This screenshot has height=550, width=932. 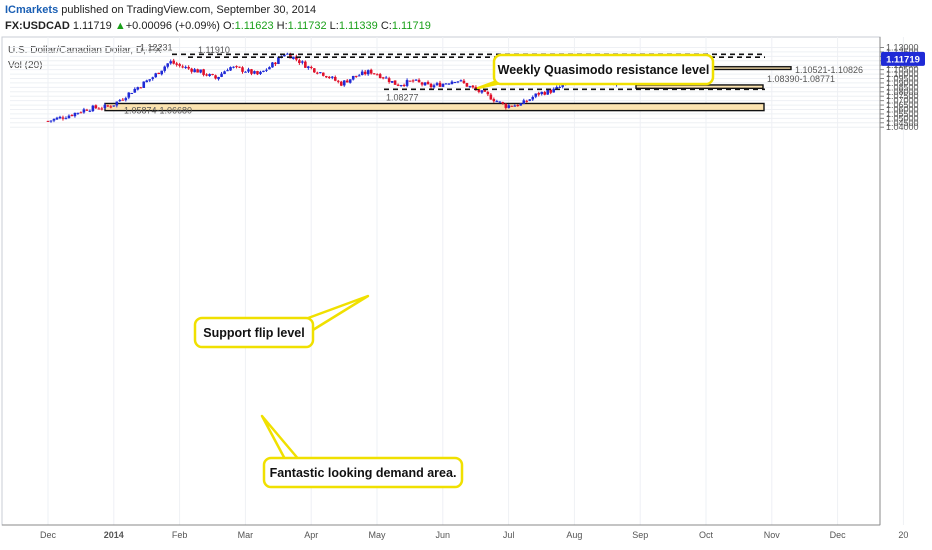 I want to click on x-tick-label: Aug, so click(x=574, y=535).